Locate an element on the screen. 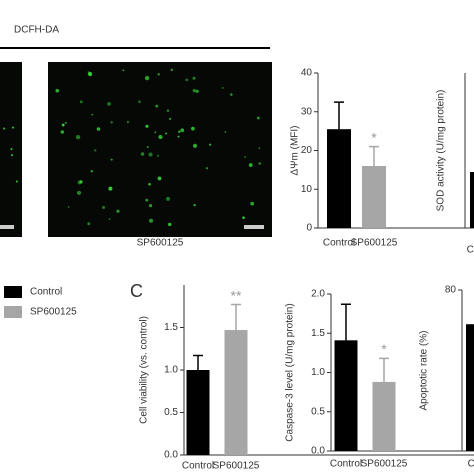 The image size is (474, 474). y-tick-label: 1.0 is located at coordinates (171, 370).